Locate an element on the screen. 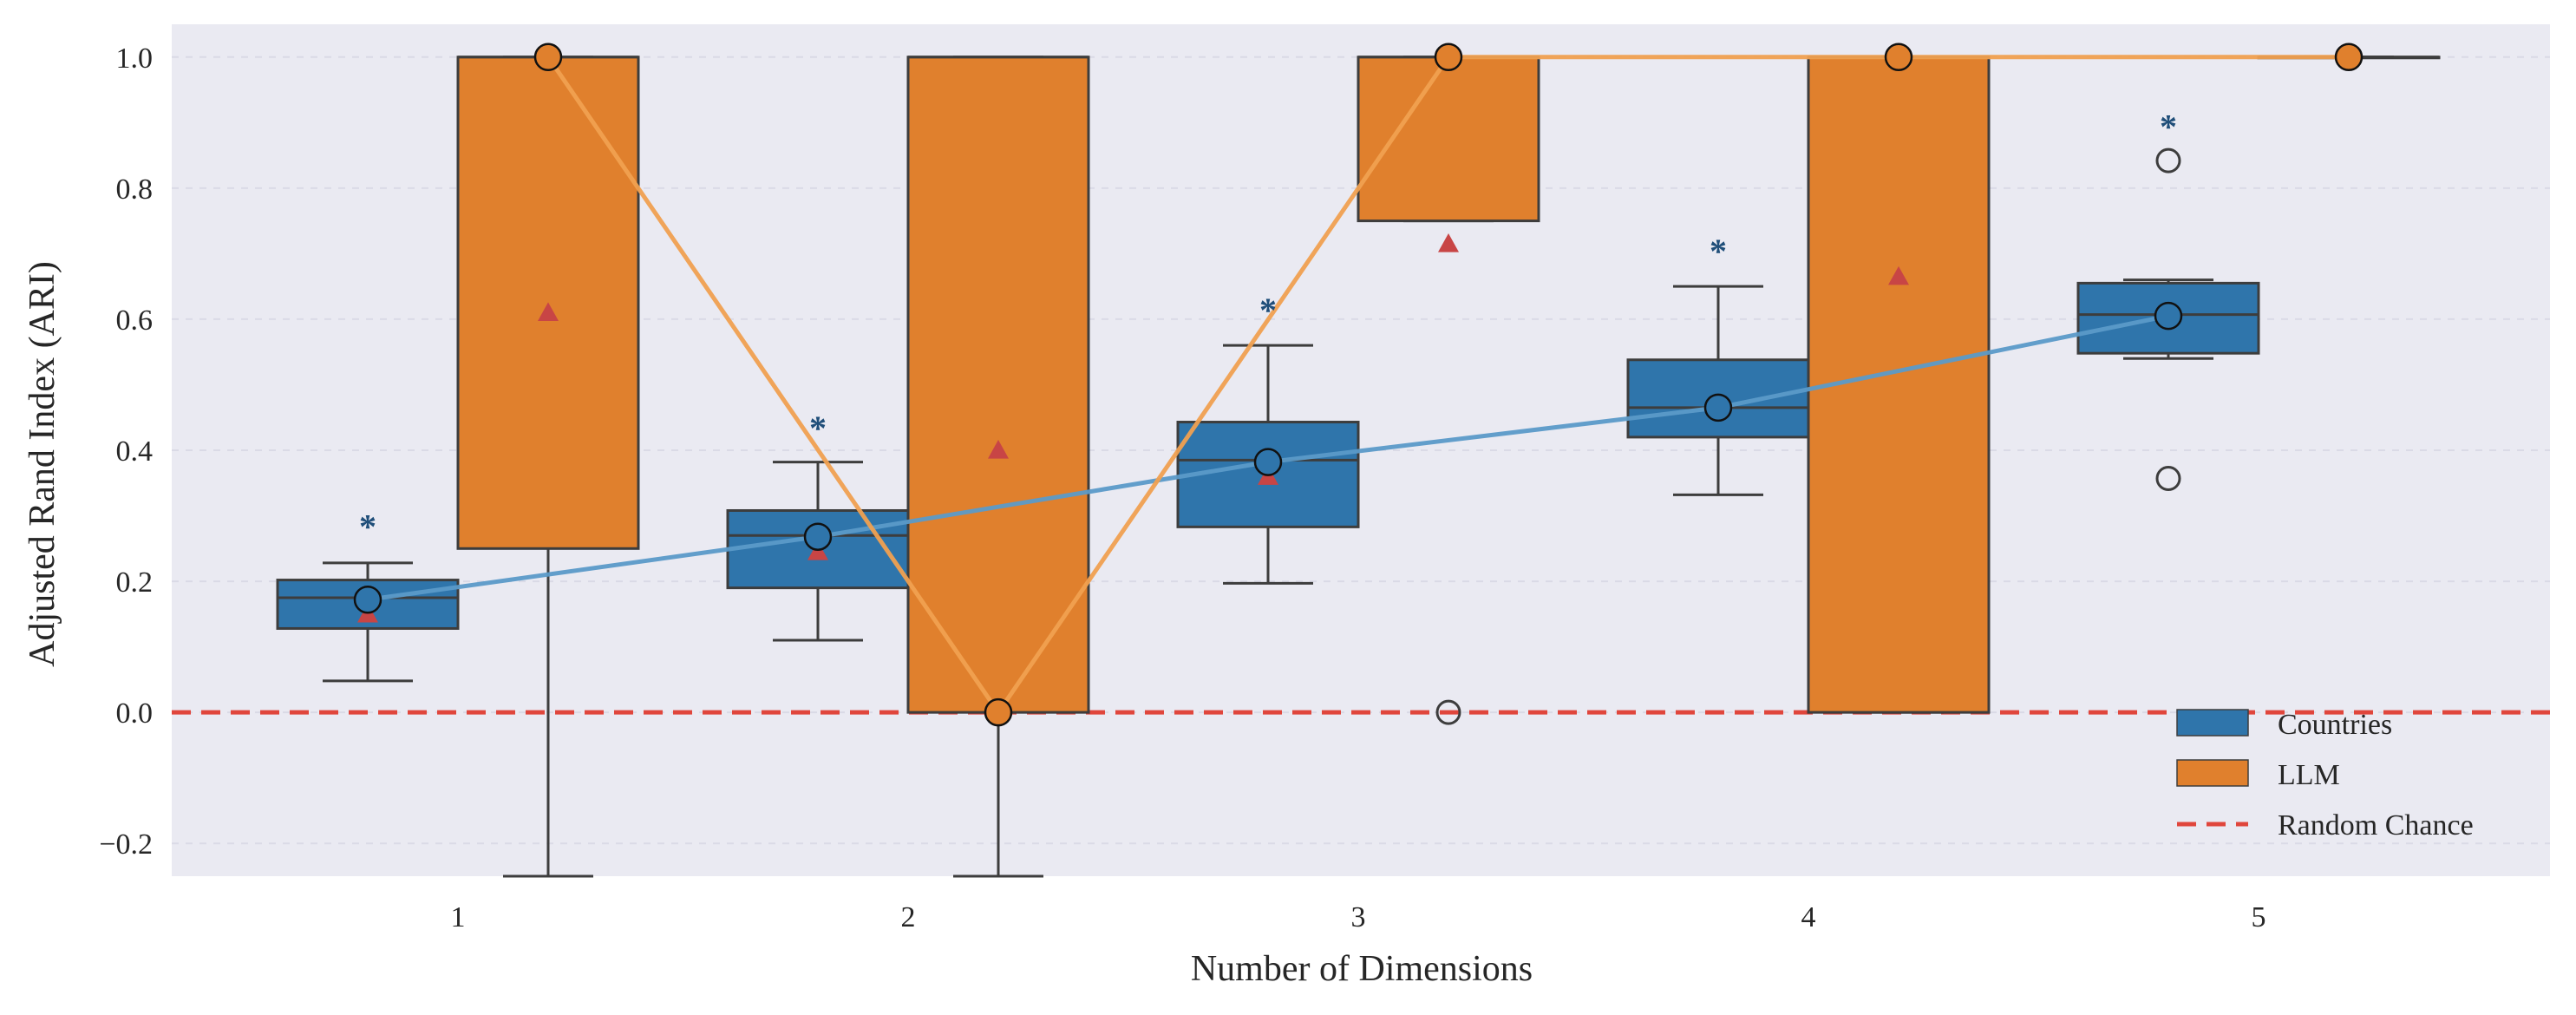  box-llm is located at coordinates (998, 467).